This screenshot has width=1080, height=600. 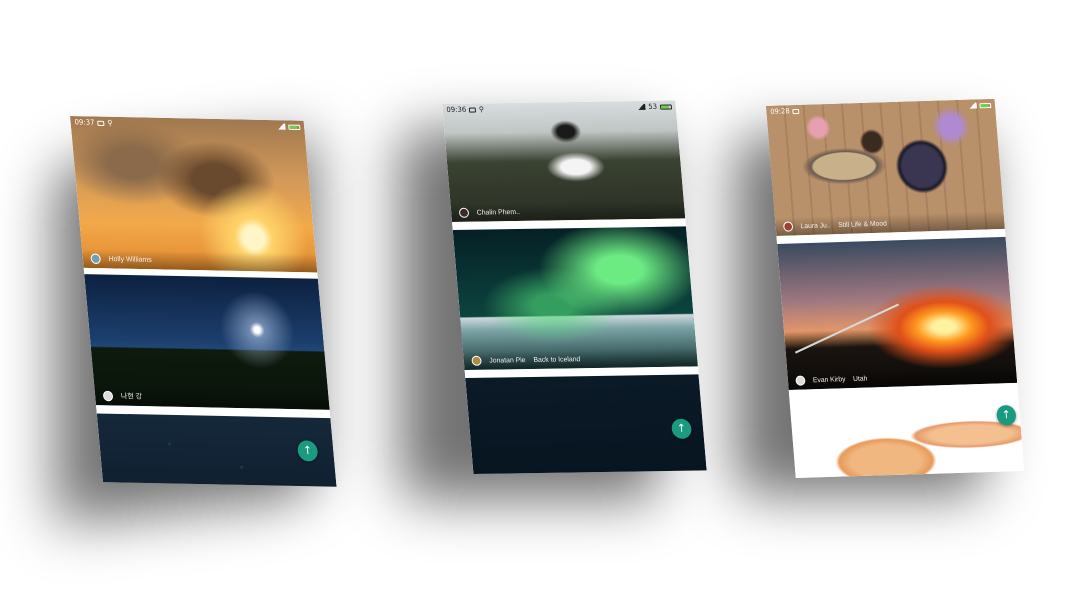 What do you see at coordinates (653, 106) in the screenshot?
I see `battery-level: 53` at bounding box center [653, 106].